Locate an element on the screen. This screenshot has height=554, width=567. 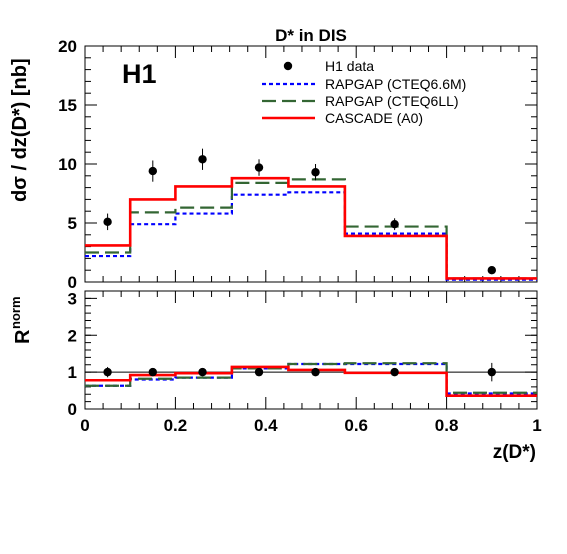
legend-label-cascade-a0-: CASCADE (A0) is located at coordinates (374, 118).